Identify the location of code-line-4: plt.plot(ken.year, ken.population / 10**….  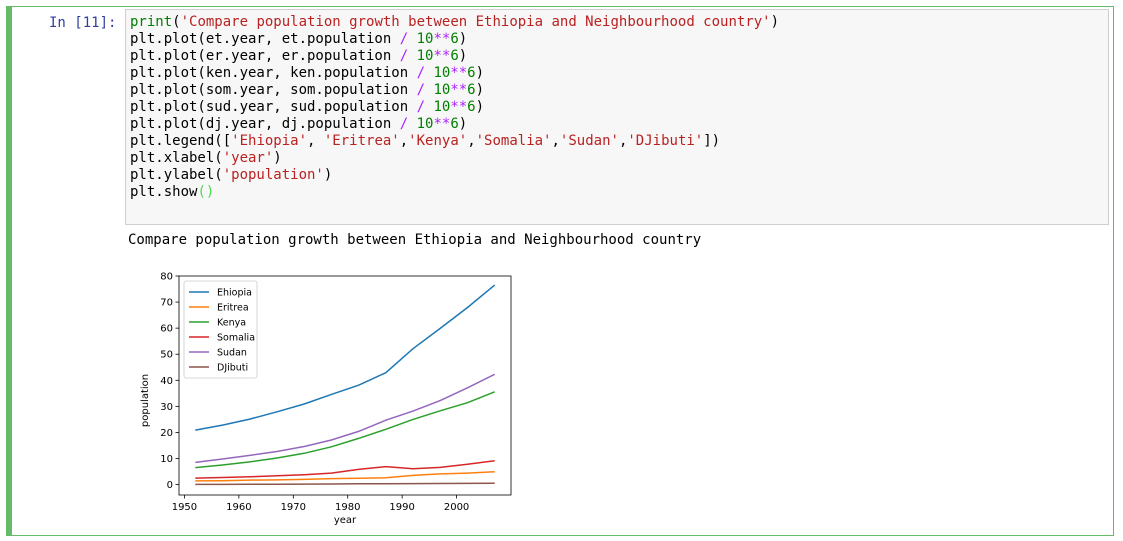
(307, 73).